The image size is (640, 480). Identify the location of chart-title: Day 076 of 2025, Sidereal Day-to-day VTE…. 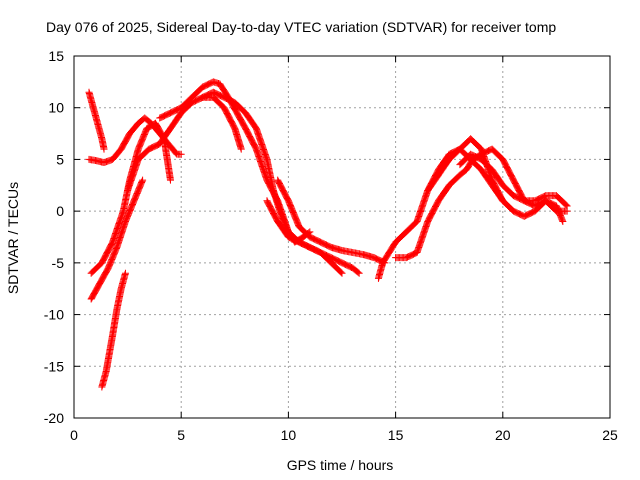
(301, 27).